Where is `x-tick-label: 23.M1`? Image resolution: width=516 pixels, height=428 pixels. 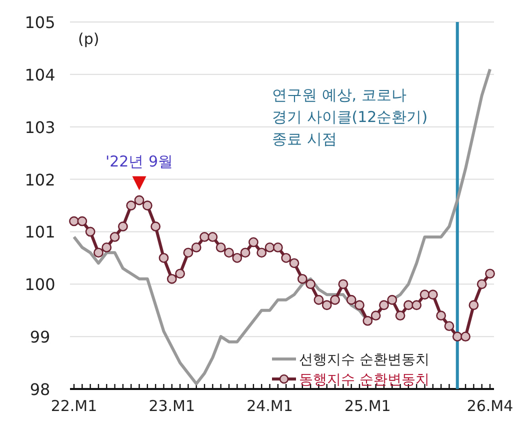 x-tick-label: 23.M1 is located at coordinates (172, 406).